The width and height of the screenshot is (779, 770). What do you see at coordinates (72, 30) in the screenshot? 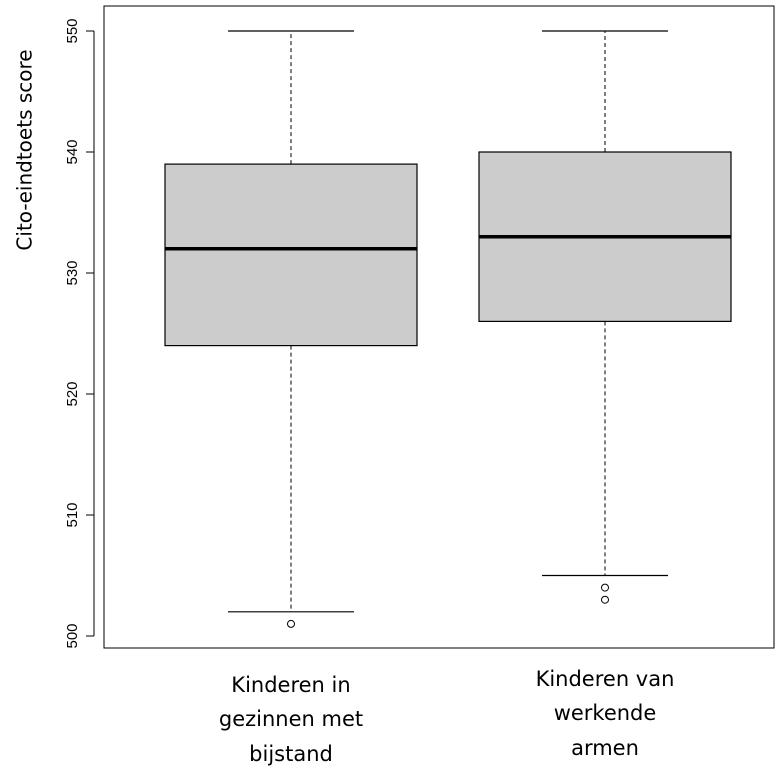
I see `y-tick-label: 550` at bounding box center [72, 30].